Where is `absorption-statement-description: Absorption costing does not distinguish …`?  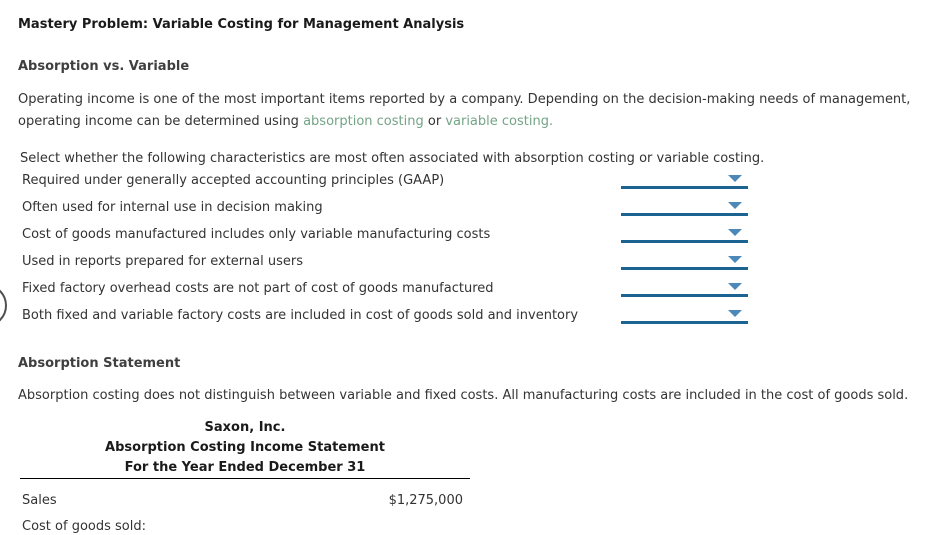 absorption-statement-description: Absorption costing does not distinguish … is located at coordinates (463, 395).